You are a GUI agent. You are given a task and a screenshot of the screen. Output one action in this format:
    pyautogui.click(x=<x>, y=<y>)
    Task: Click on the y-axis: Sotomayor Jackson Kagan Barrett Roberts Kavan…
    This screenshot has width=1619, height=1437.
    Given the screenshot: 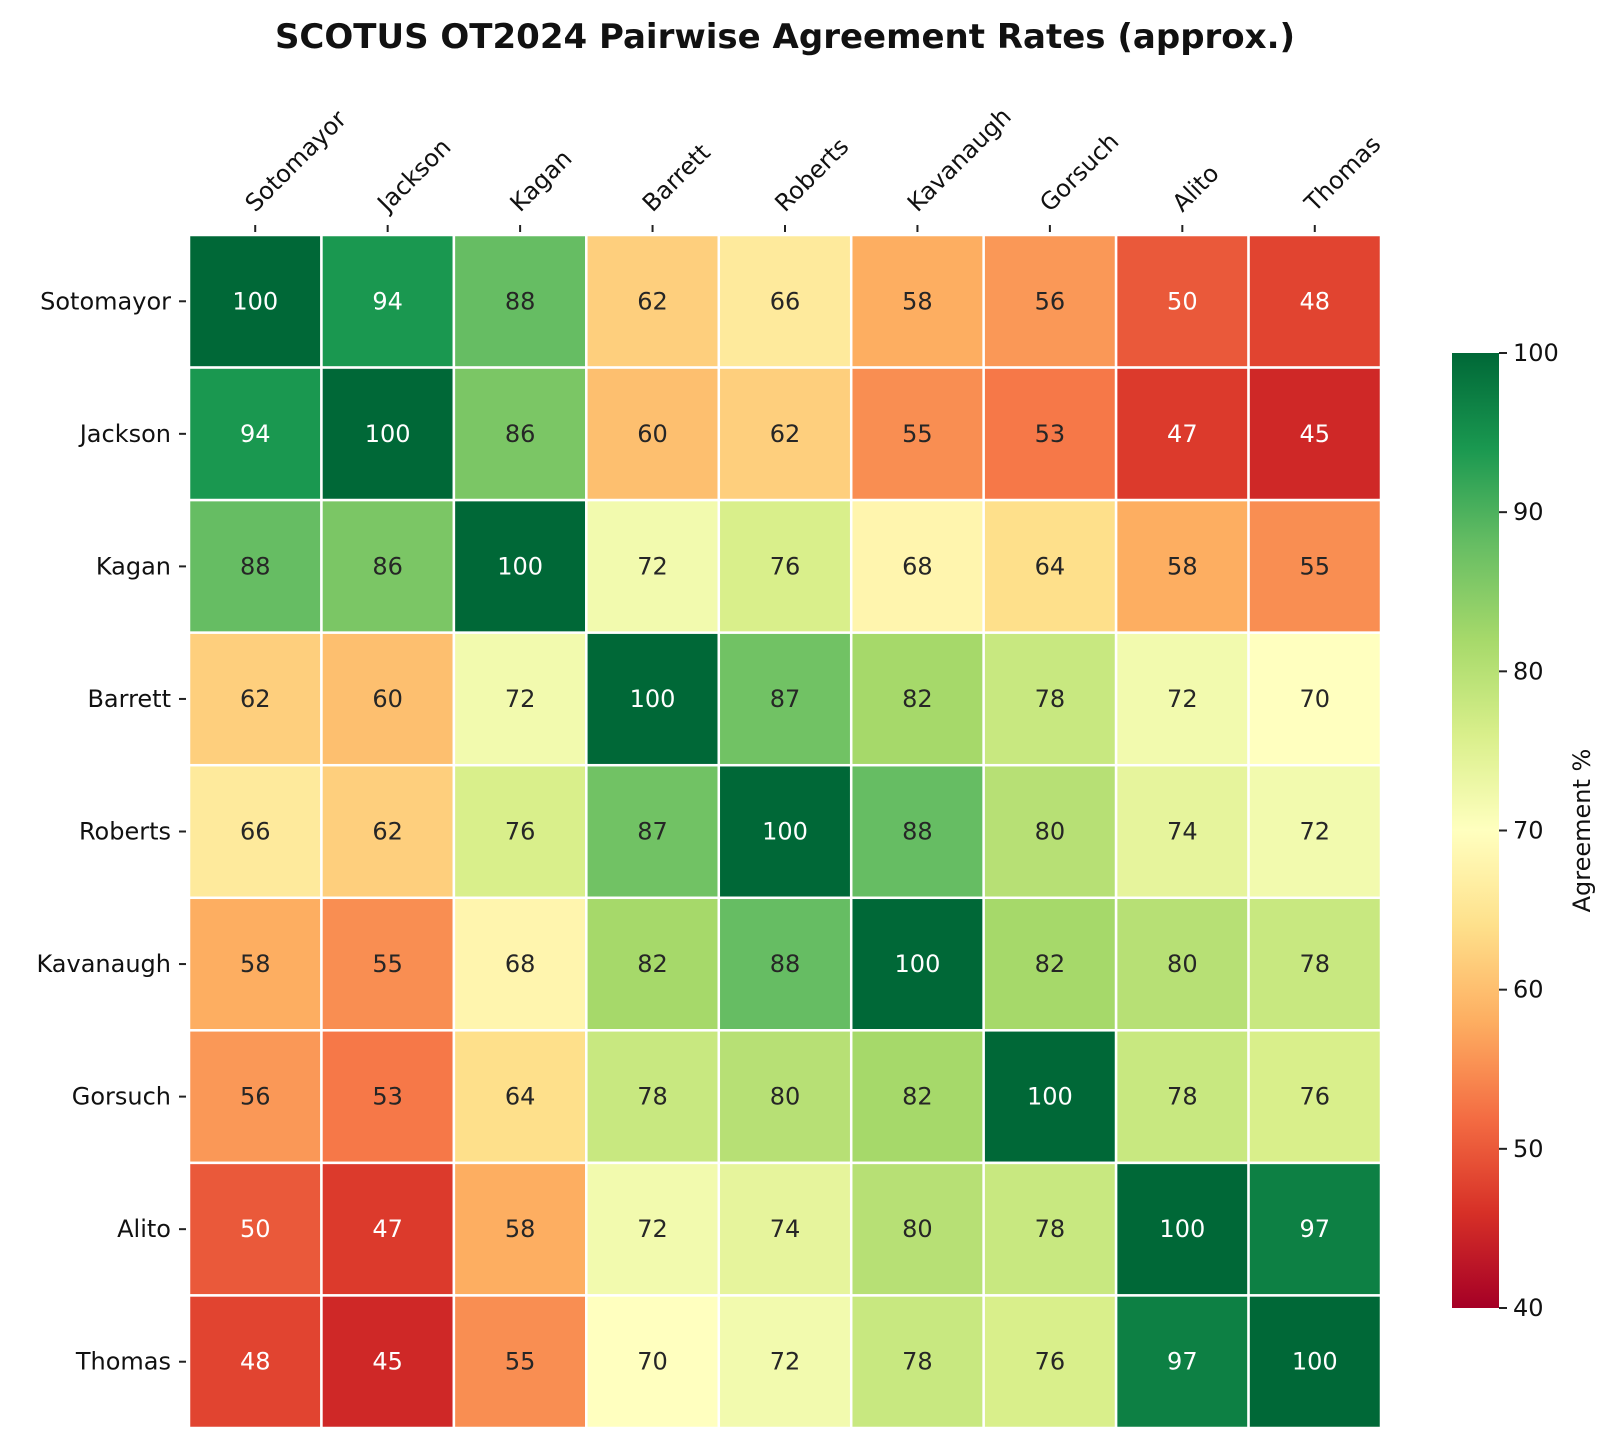 What is the action you would take?
    pyautogui.click(x=111, y=831)
    